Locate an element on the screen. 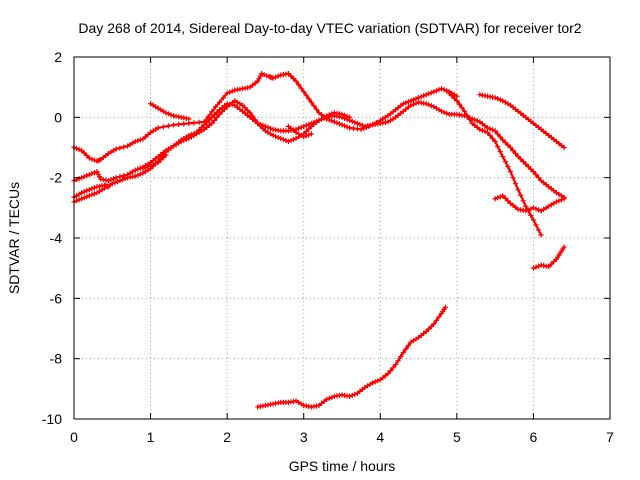 The image size is (640, 480). x-tick-label: 6 is located at coordinates (534, 437).